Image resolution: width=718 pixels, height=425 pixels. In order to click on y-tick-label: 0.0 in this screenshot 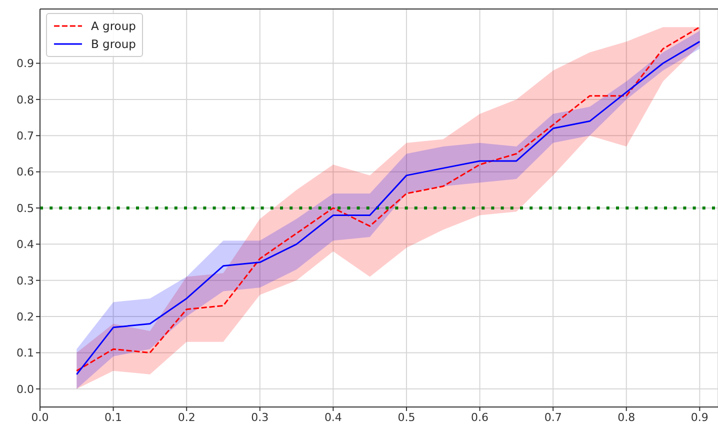, I will do `click(25, 389)`.